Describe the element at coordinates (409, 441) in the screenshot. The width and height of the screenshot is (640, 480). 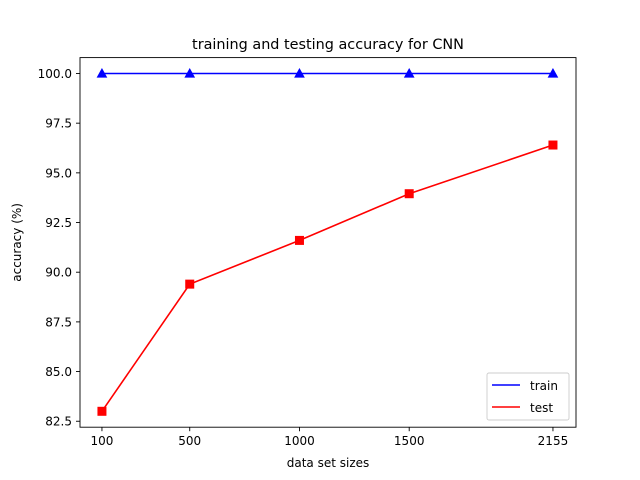
I see `x-tick-label: 1500` at that location.